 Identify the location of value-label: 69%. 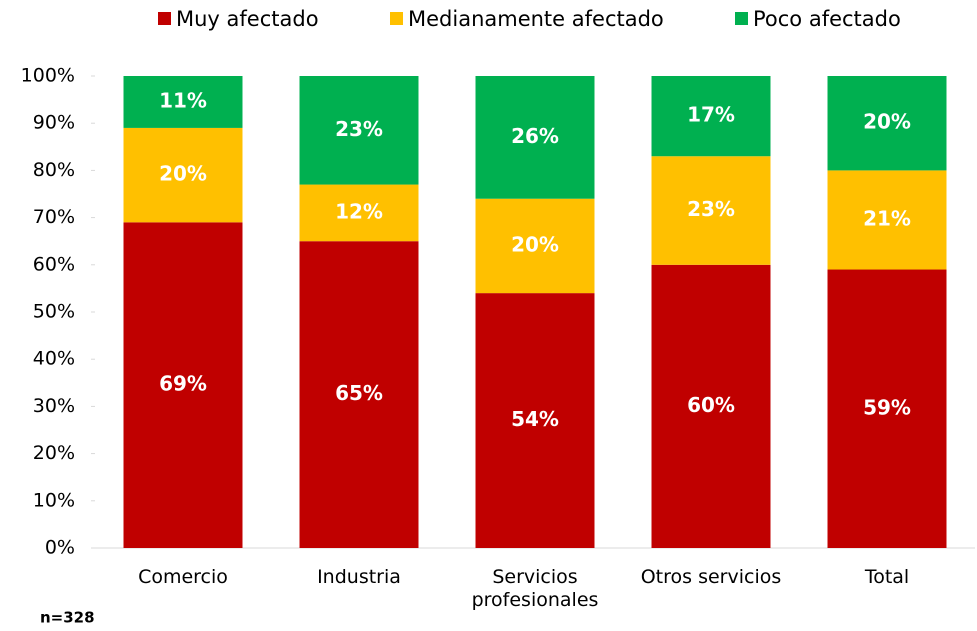
(183, 384).